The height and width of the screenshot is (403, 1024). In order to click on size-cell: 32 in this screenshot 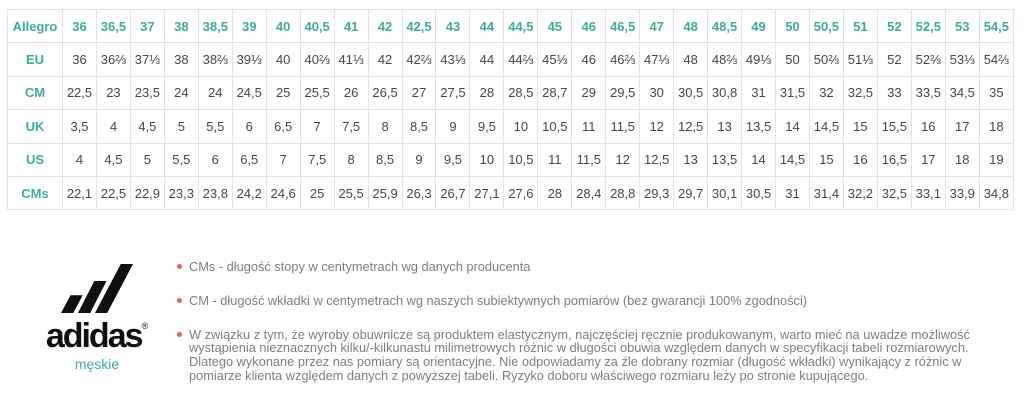, I will do `click(826, 93)`.